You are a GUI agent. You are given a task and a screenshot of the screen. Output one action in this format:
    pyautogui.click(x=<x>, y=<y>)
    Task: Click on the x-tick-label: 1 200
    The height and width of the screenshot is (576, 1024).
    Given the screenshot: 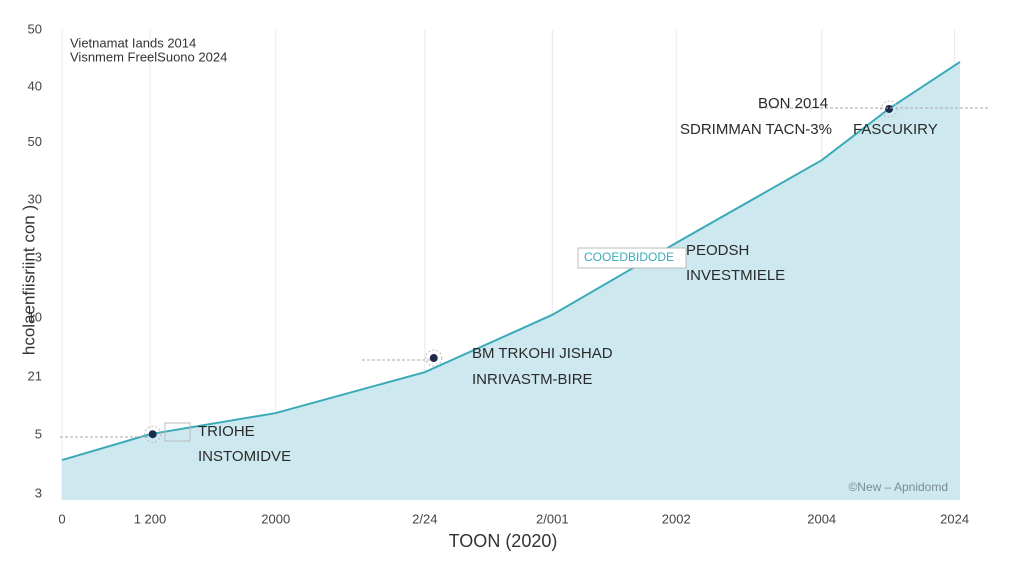 What is the action you would take?
    pyautogui.click(x=150, y=518)
    